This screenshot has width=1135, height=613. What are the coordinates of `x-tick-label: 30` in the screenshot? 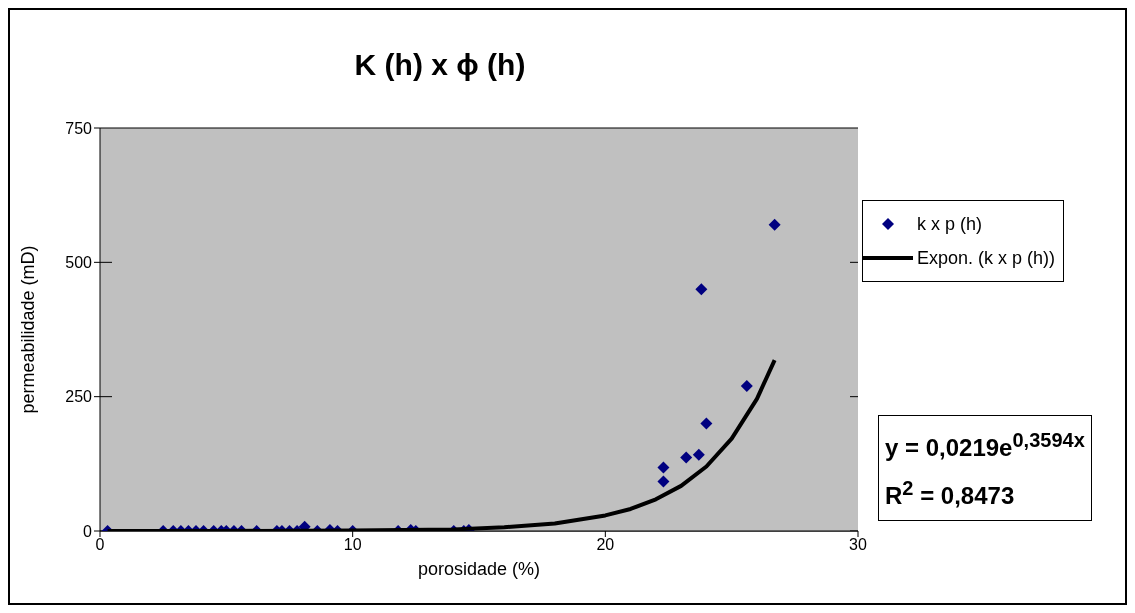 It's located at (858, 545).